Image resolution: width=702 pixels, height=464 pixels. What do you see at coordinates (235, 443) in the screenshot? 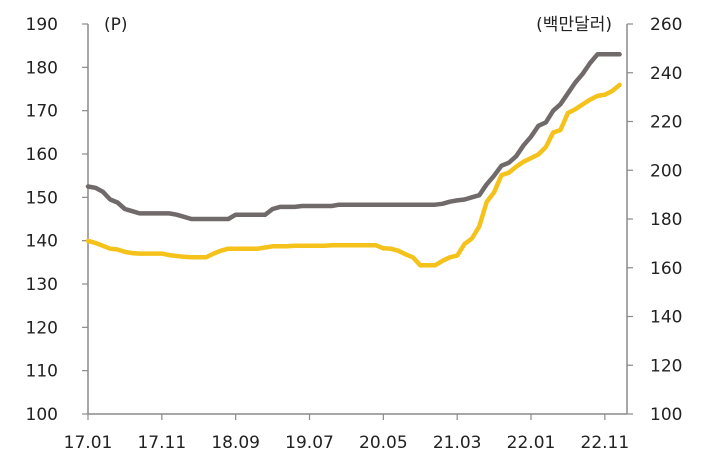
I see `x-tick-label: 18.09` at bounding box center [235, 443].